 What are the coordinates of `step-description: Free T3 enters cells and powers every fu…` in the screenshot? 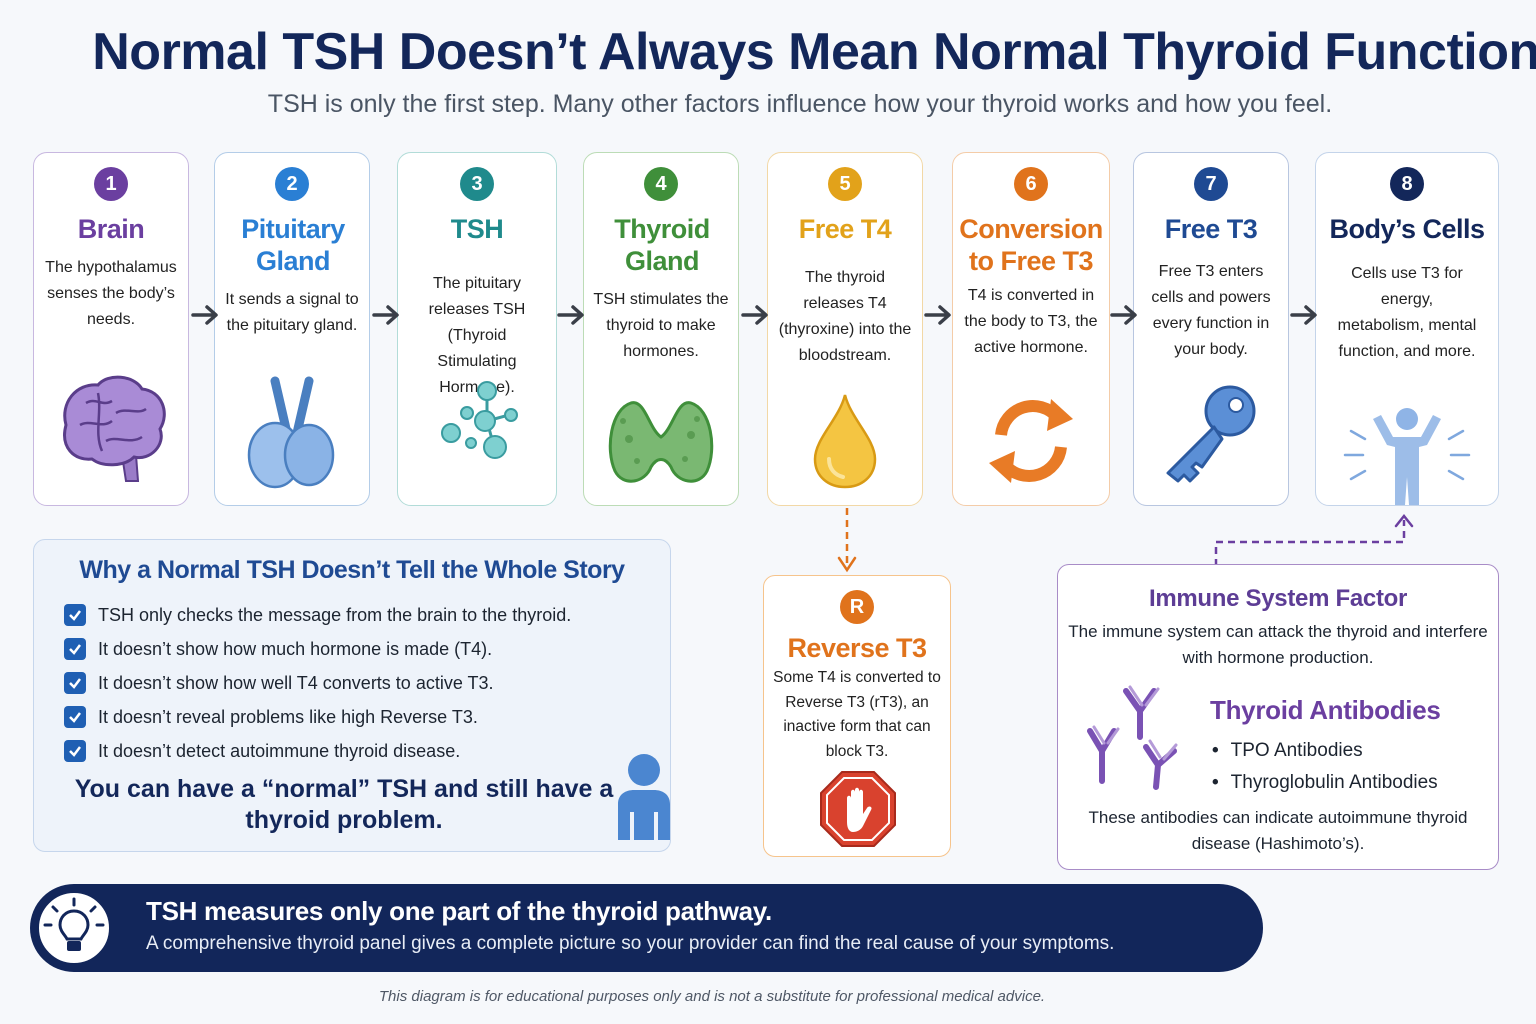 It's located at (1211, 310).